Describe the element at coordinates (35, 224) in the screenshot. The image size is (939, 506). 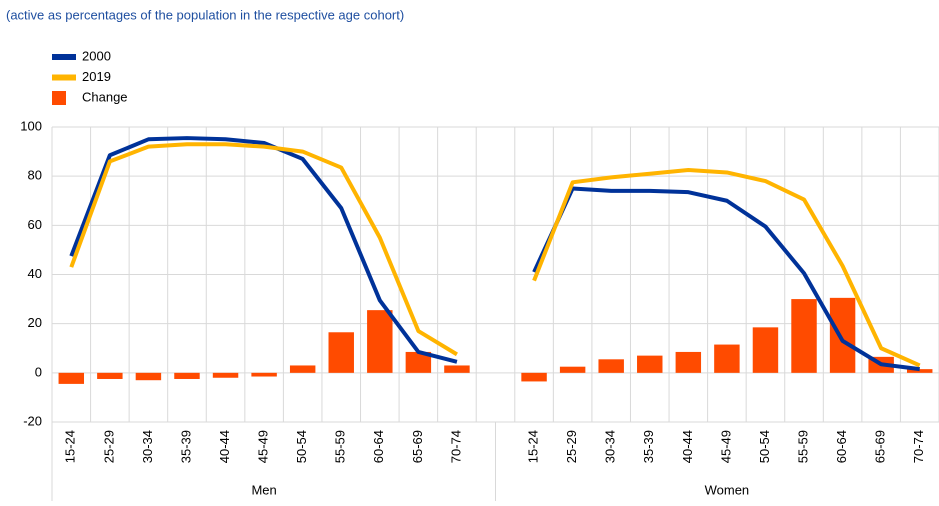
I see `y-tick-label: 60` at that location.